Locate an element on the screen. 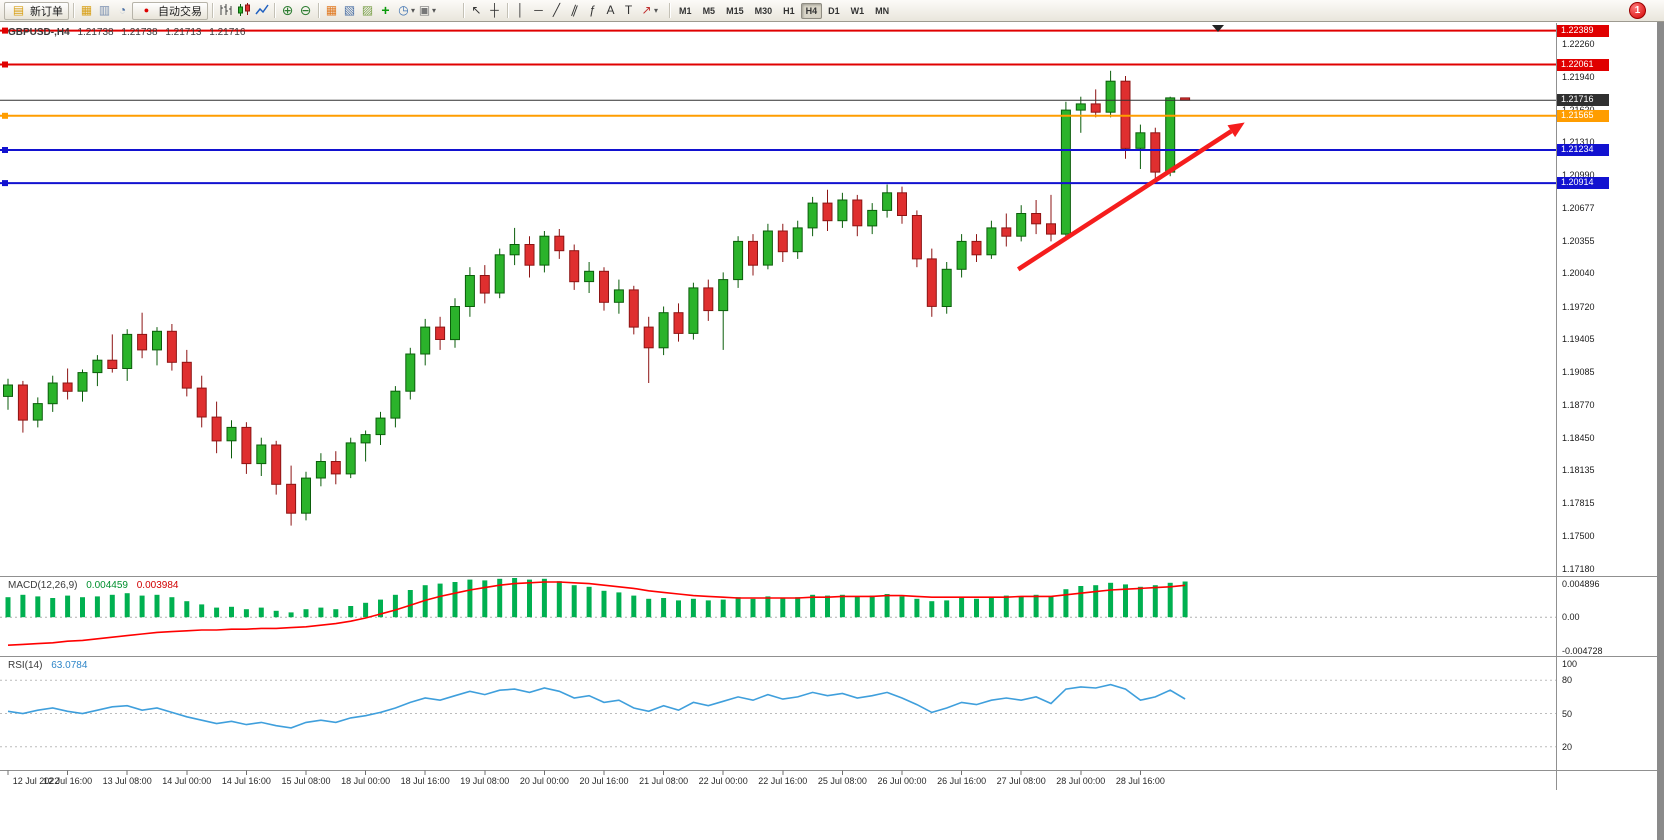  template-icon: ▣ is located at coordinates (424, 10).